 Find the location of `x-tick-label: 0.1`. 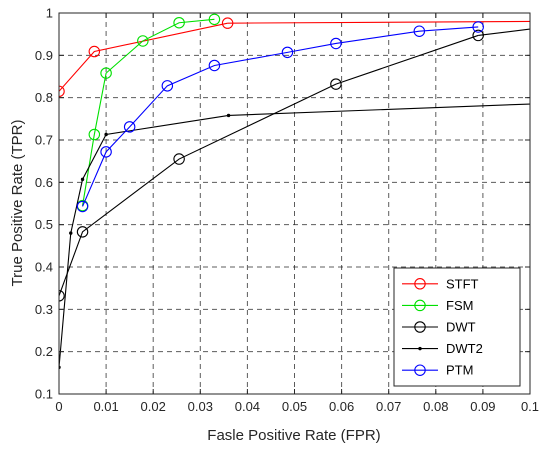

x-tick-label: 0.1 is located at coordinates (530, 406).